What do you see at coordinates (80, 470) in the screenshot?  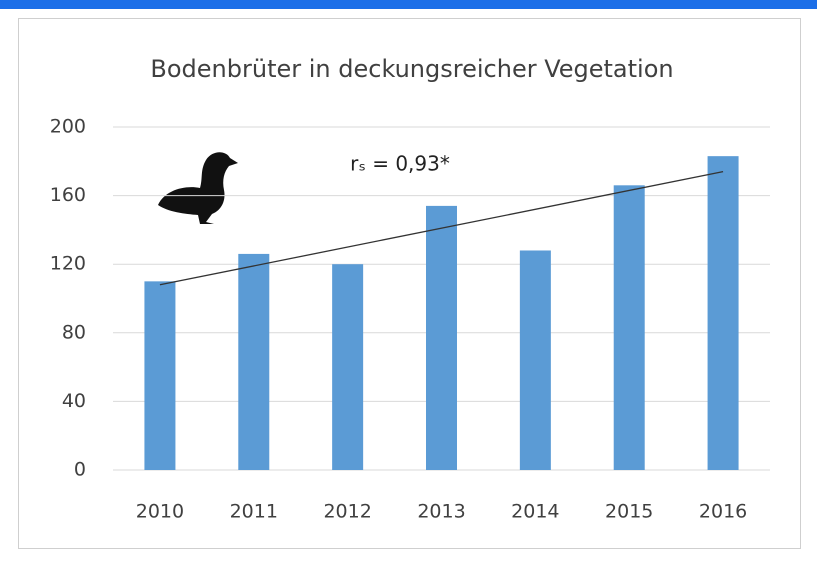 I see `y-tick-label: 0` at bounding box center [80, 470].